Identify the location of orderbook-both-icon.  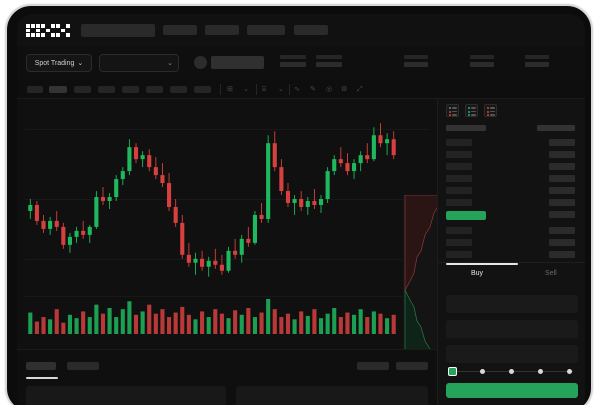
(452, 110).